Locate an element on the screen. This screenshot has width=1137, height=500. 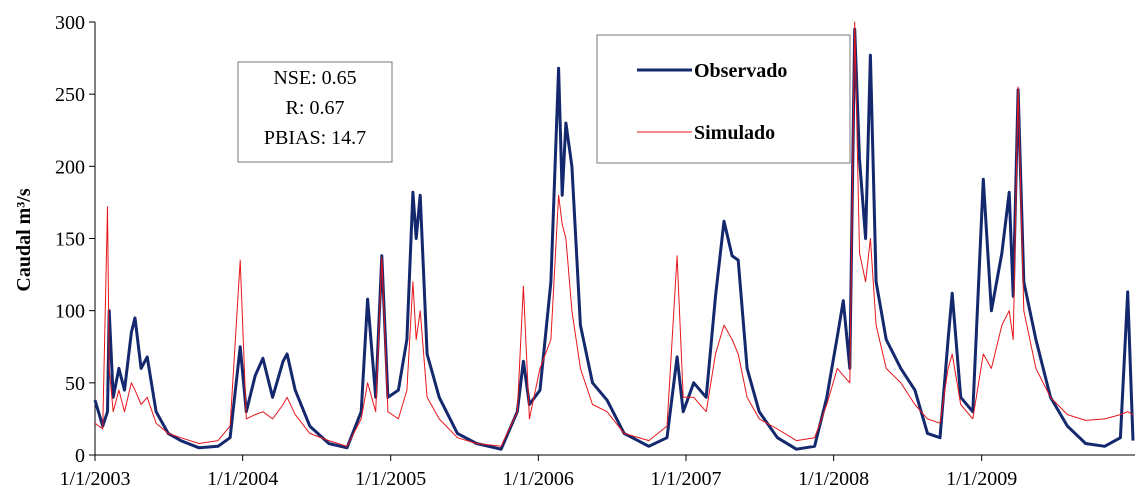
y-tick-label: 200 is located at coordinates (70, 167).